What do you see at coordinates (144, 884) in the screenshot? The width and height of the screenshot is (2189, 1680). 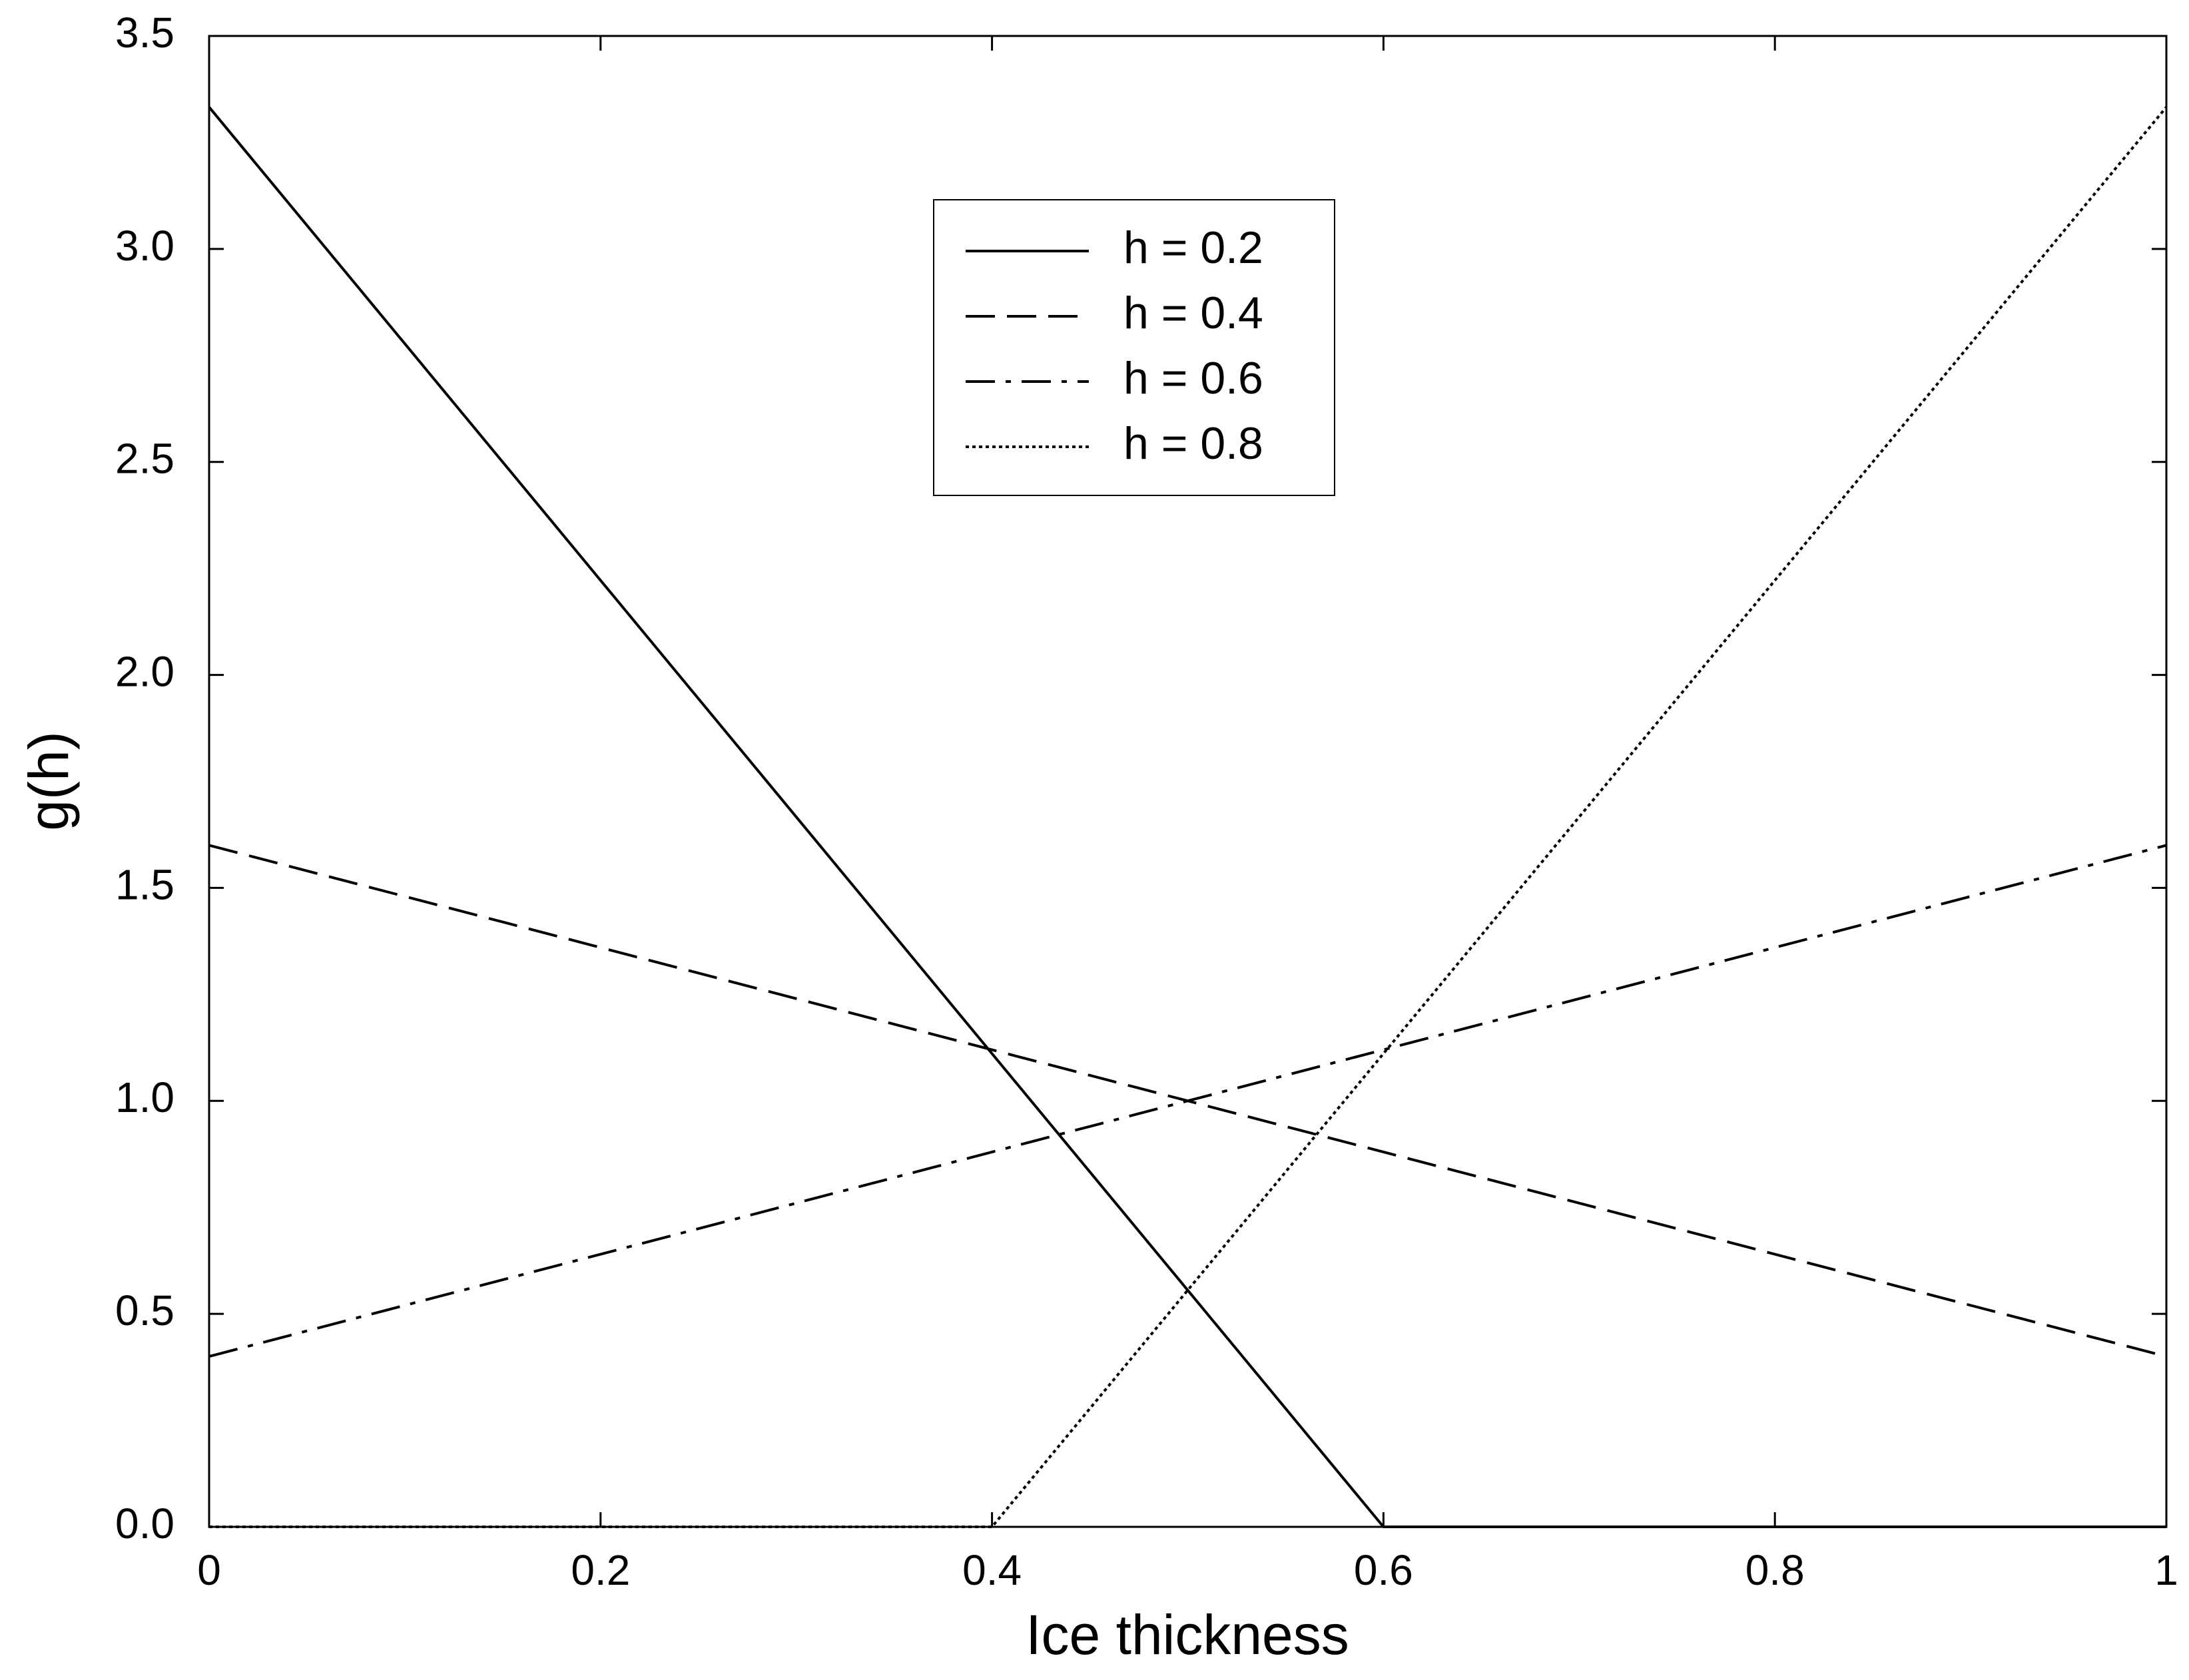 I see `y-tick-label: 1.5` at bounding box center [144, 884].